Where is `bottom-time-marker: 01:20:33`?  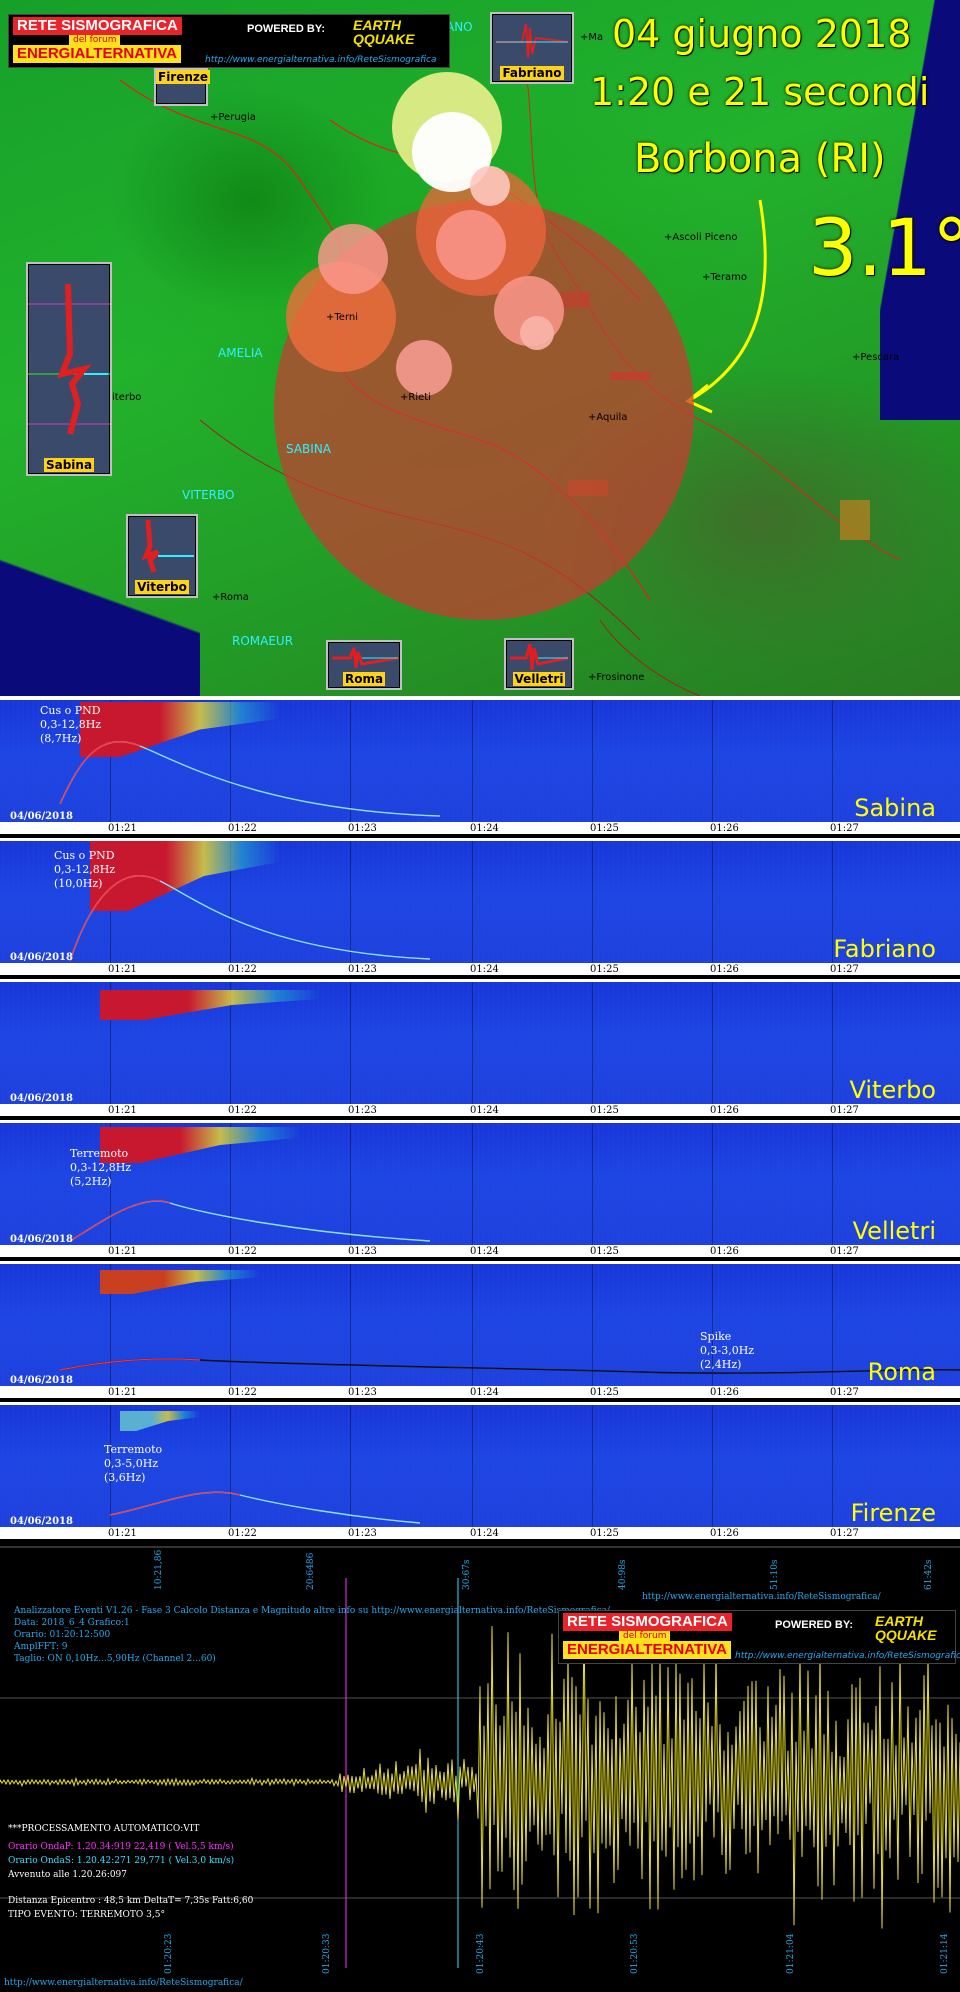 bottom-time-marker: 01:20:33 is located at coordinates (327, 1953).